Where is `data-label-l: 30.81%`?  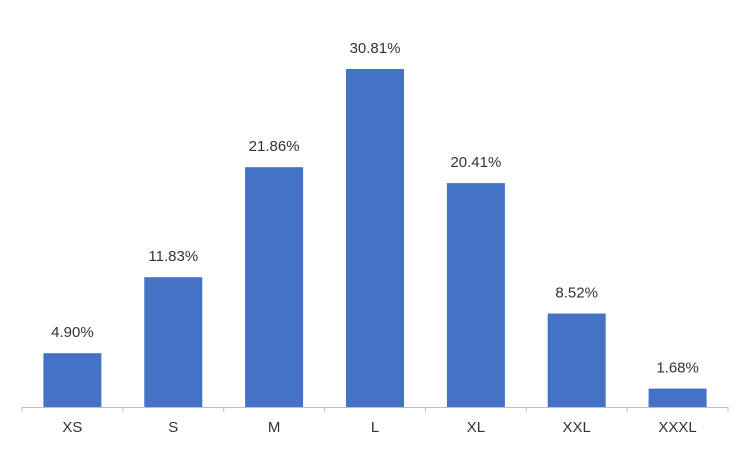
data-label-l: 30.81% is located at coordinates (375, 48).